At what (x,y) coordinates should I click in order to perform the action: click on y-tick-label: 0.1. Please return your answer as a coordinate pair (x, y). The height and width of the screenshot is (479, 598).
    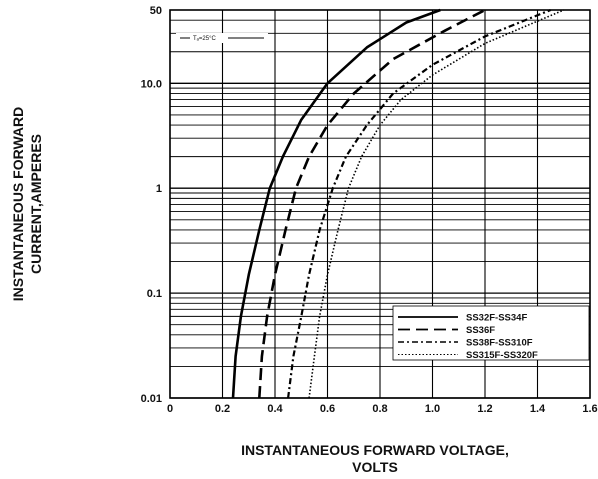
    Looking at the image, I should click on (154, 294).